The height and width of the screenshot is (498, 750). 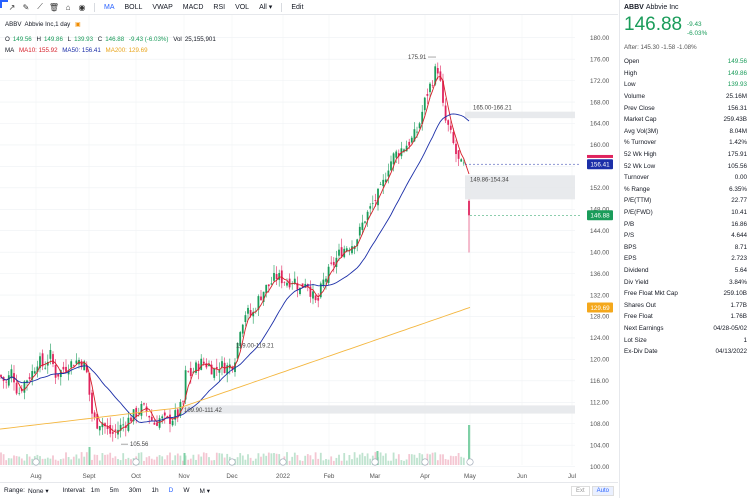 What do you see at coordinates (22, 39) in the screenshot?
I see `open-value: 149.56` at bounding box center [22, 39].